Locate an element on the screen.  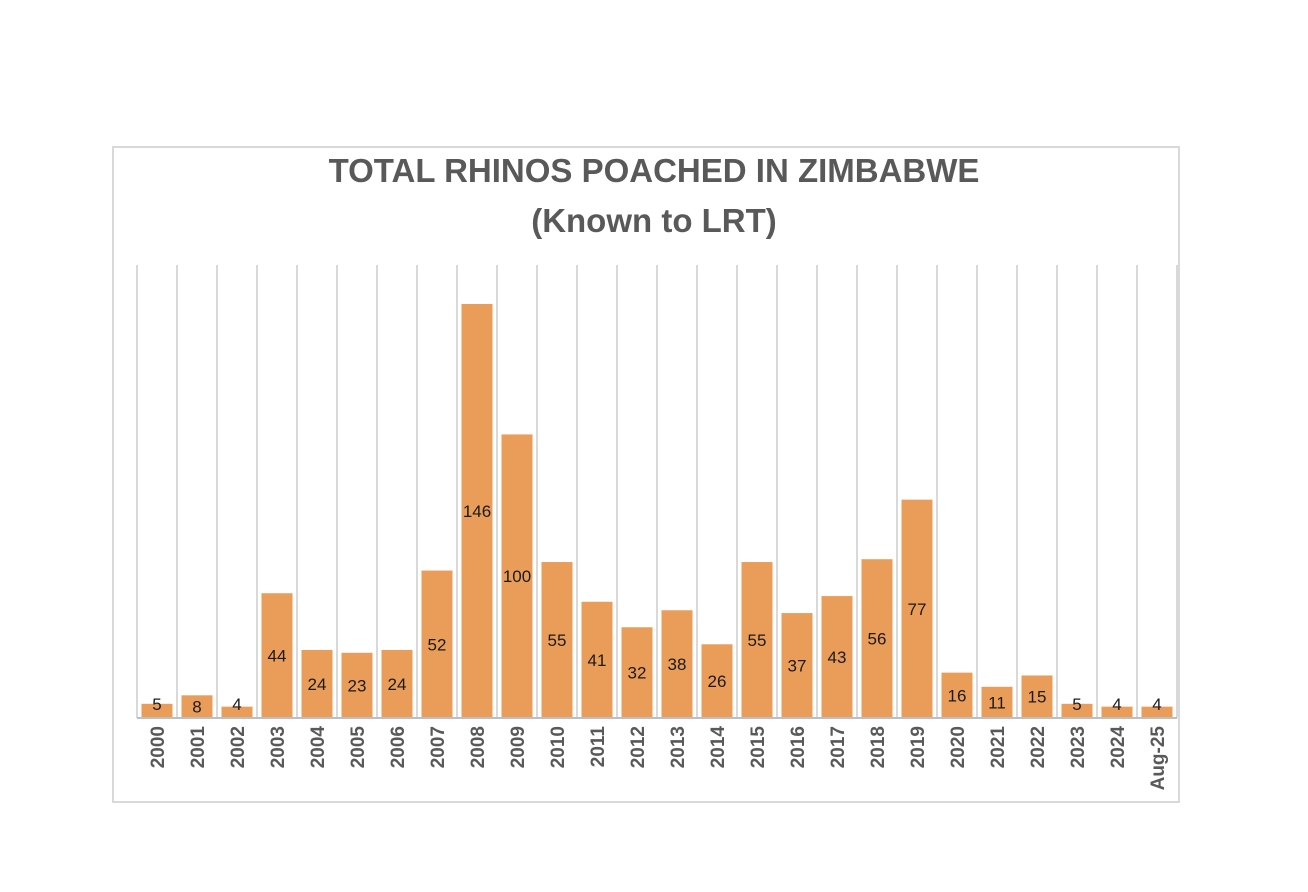
bar-2003 is located at coordinates (277, 655).